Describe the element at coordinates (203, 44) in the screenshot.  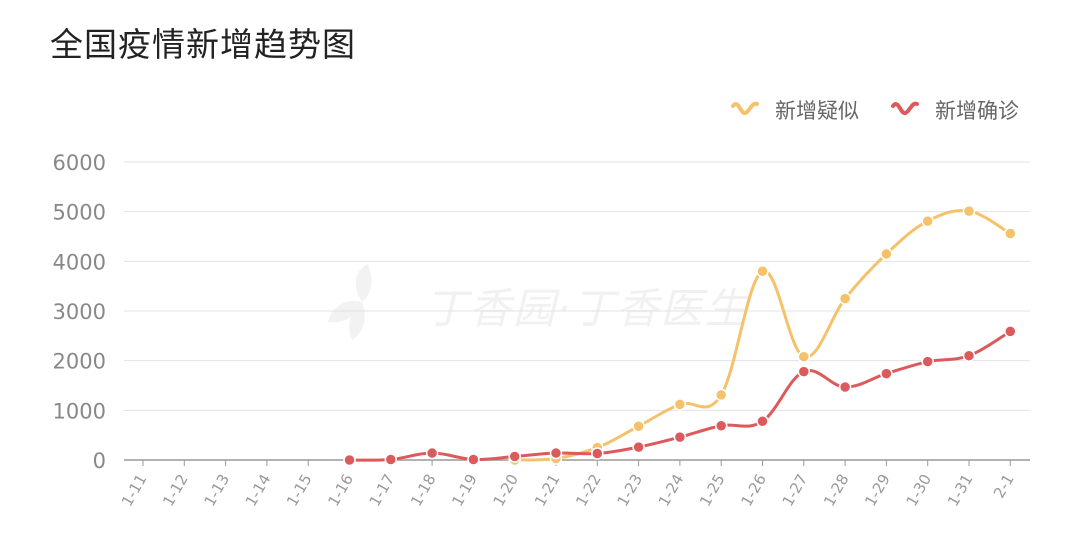
I see `chart-title: 全国疫情新增趋势图` at that location.